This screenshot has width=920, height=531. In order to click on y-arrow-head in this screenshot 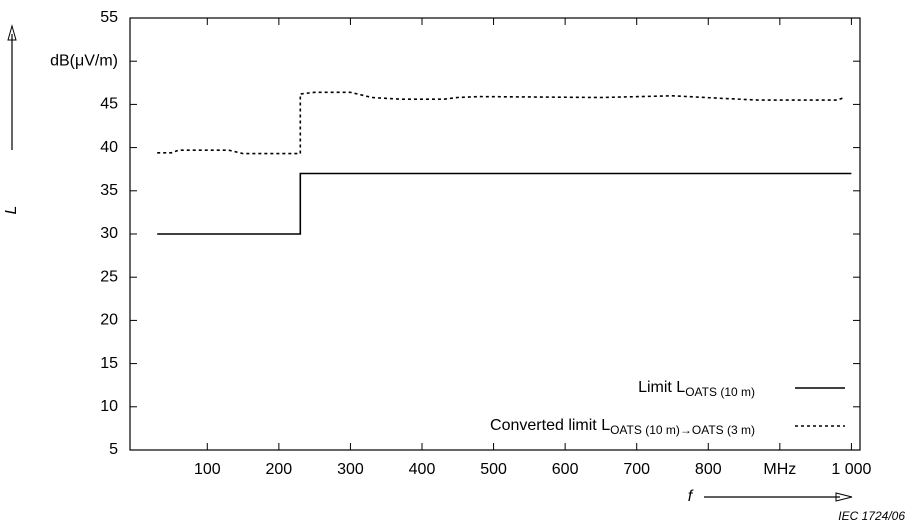, I will do `click(12, 32)`.